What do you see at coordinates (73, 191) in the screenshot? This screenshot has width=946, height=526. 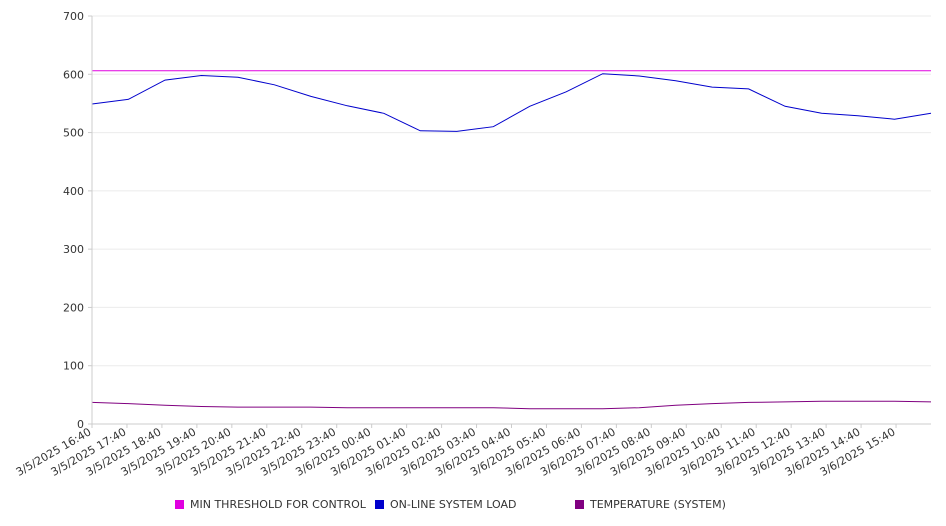 I see `y-tick-label: 400` at bounding box center [73, 191].